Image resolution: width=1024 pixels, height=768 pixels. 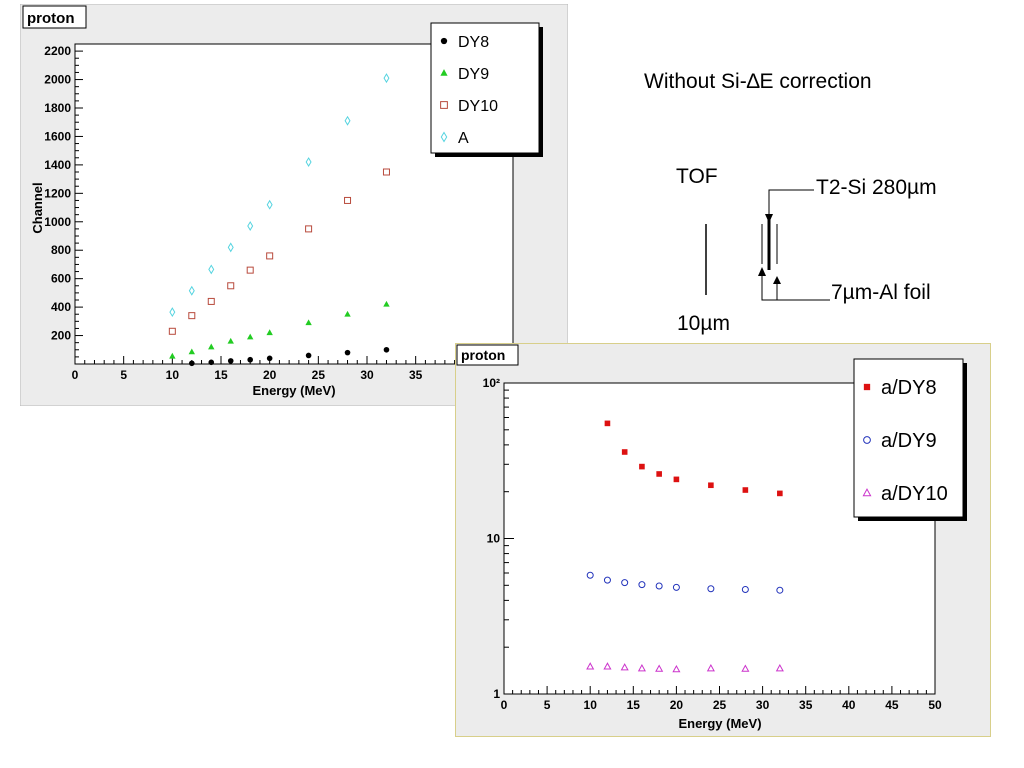 What do you see at coordinates (762, 271) in the screenshot?
I see `al-foil-arrowhead-left` at bounding box center [762, 271].